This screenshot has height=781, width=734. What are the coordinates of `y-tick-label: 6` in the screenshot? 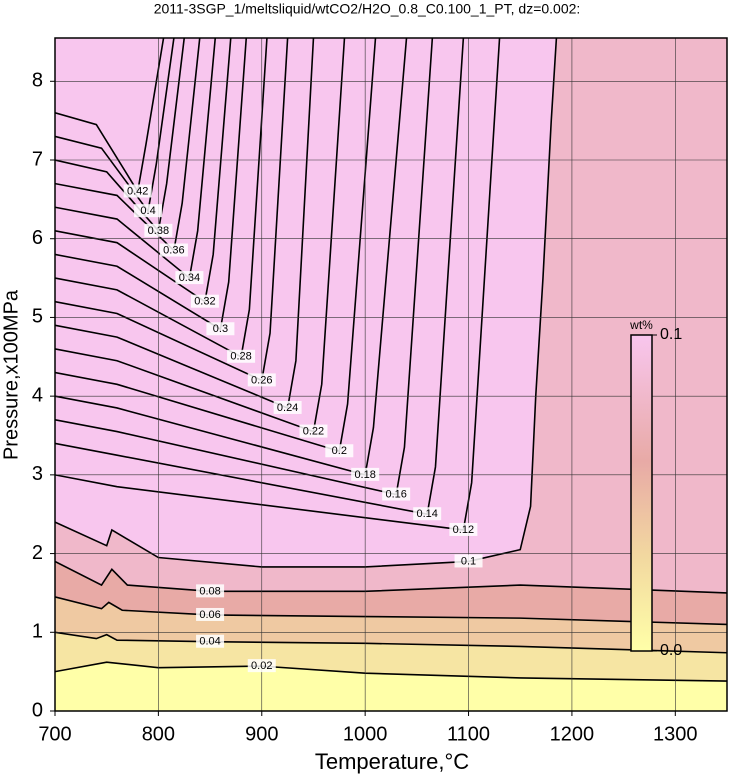 It's located at (37, 238).